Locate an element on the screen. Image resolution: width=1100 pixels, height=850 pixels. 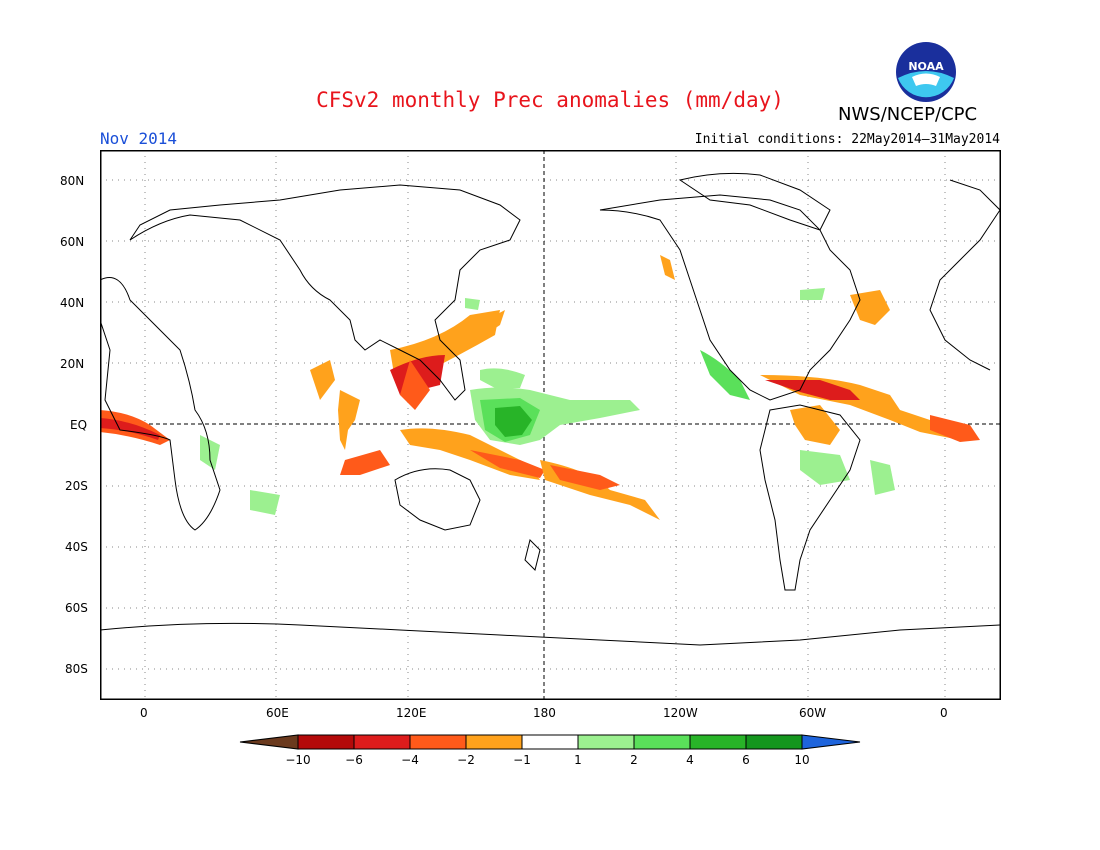
lat-label-20n: 20N is located at coordinates (72, 364).